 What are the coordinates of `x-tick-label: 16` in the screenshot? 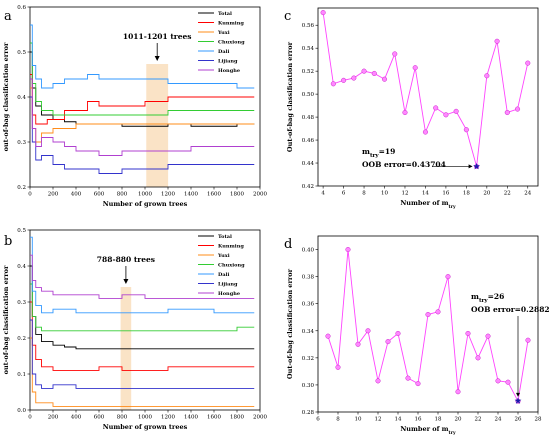 It's located at (445, 194).